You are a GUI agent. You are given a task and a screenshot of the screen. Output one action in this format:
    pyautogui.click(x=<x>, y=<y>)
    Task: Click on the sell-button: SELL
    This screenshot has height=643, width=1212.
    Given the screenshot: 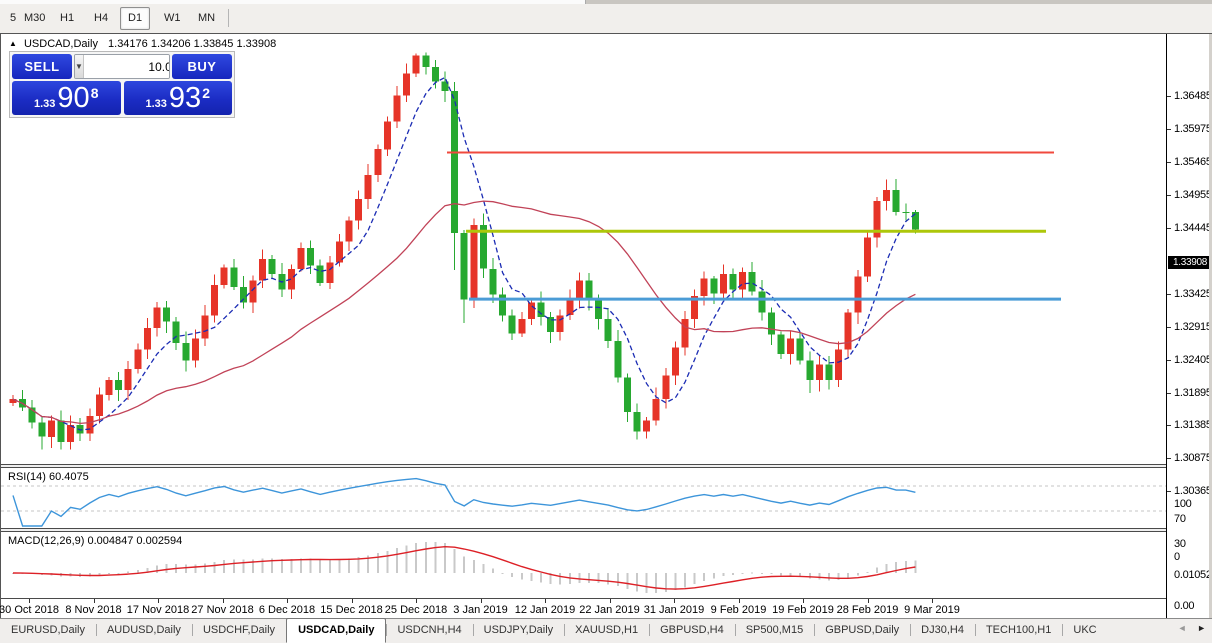 What is the action you would take?
    pyautogui.click(x=42, y=66)
    